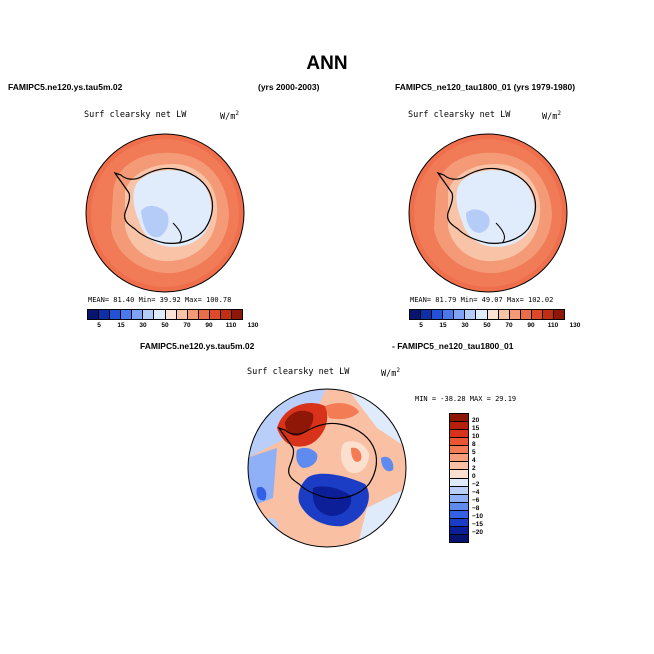 The image size is (654, 654). I want to click on colorbar-tick-label: 10, so click(476, 436).